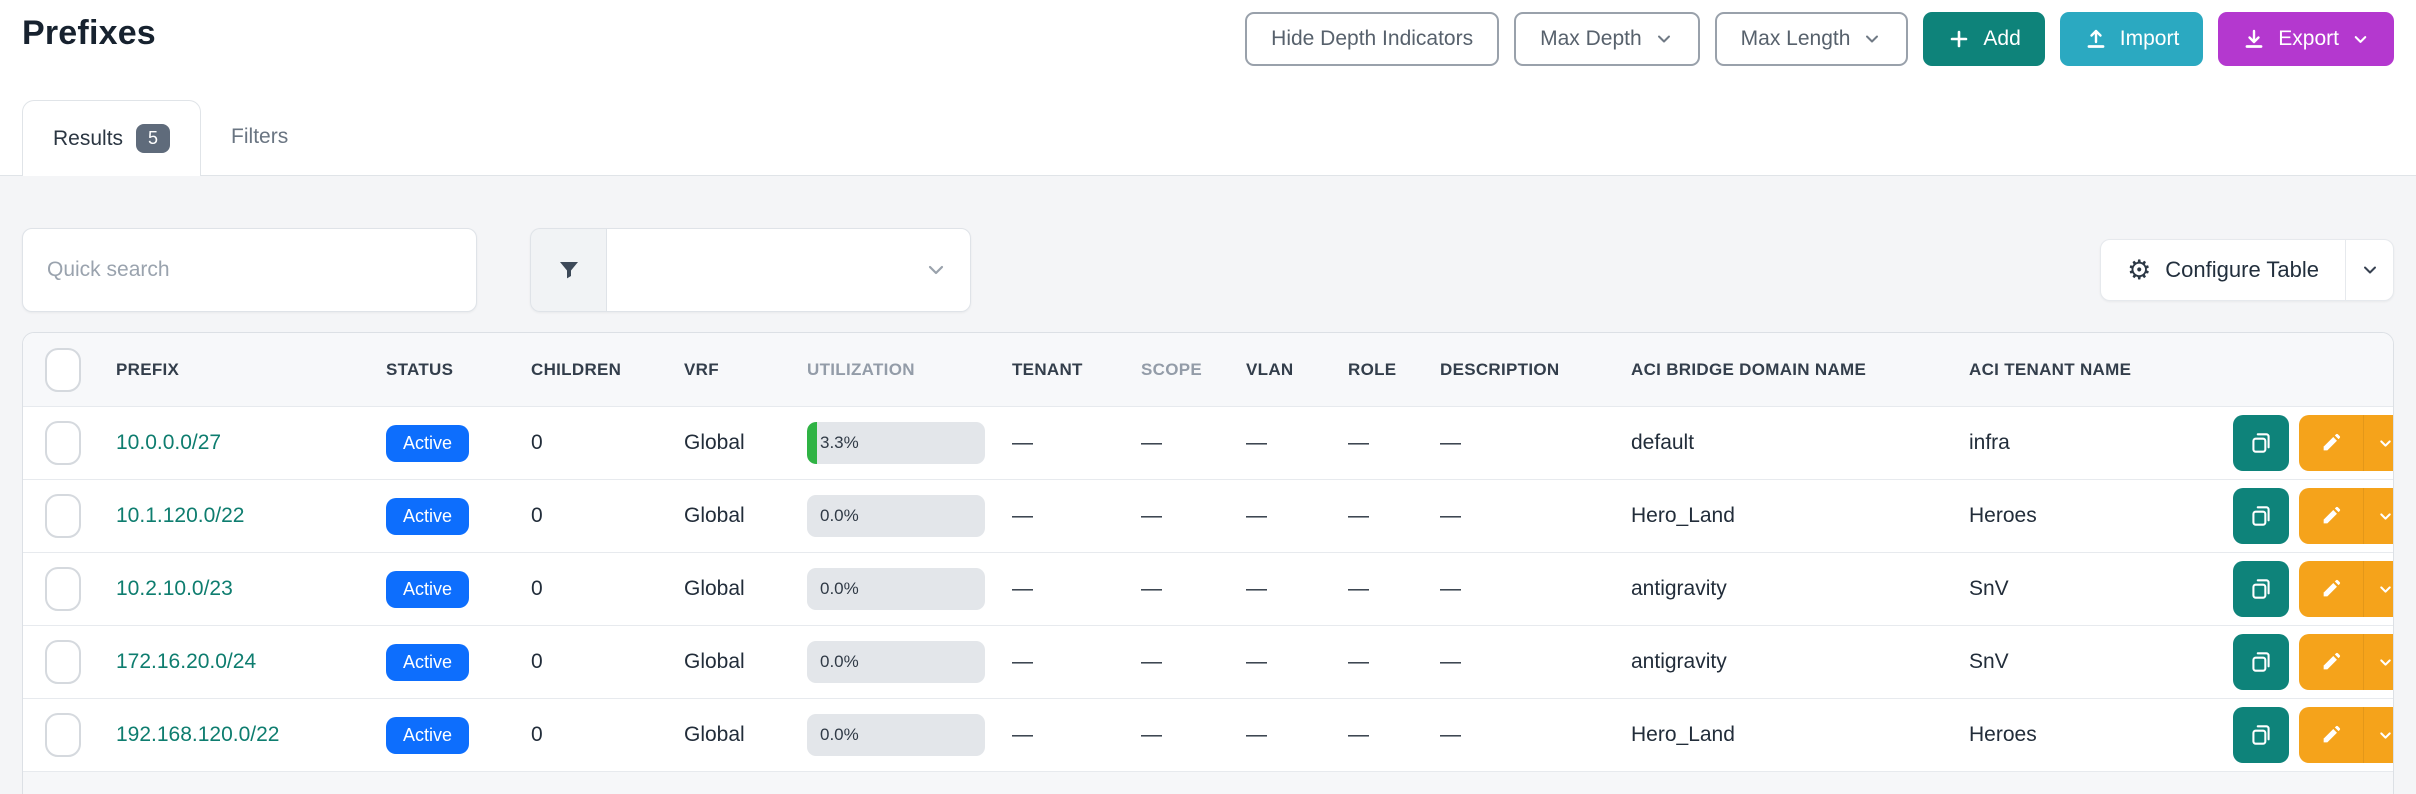  I want to click on utilization-bar: 3.3%, so click(896, 443).